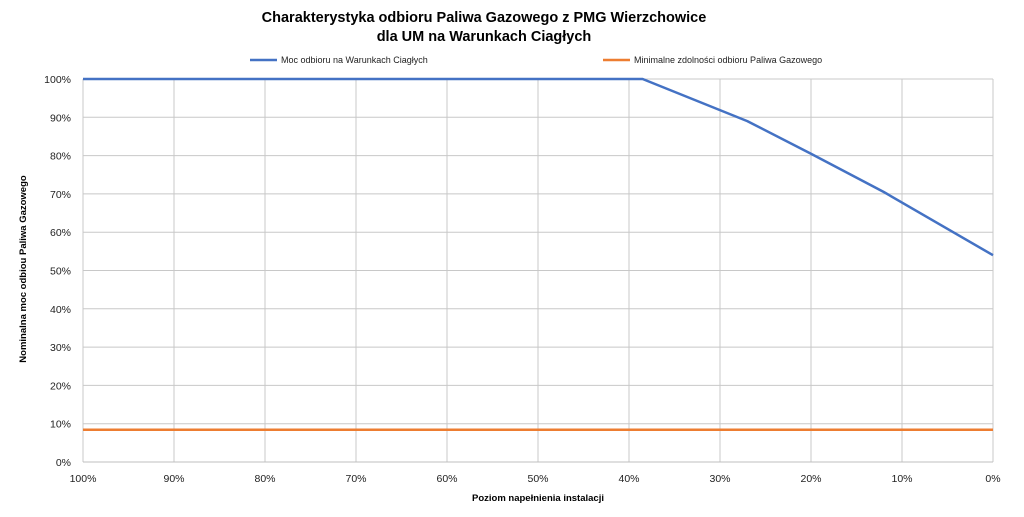 This screenshot has width=1024, height=517. What do you see at coordinates (60, 386) in the screenshot?
I see `y-tick-label: 20%` at bounding box center [60, 386].